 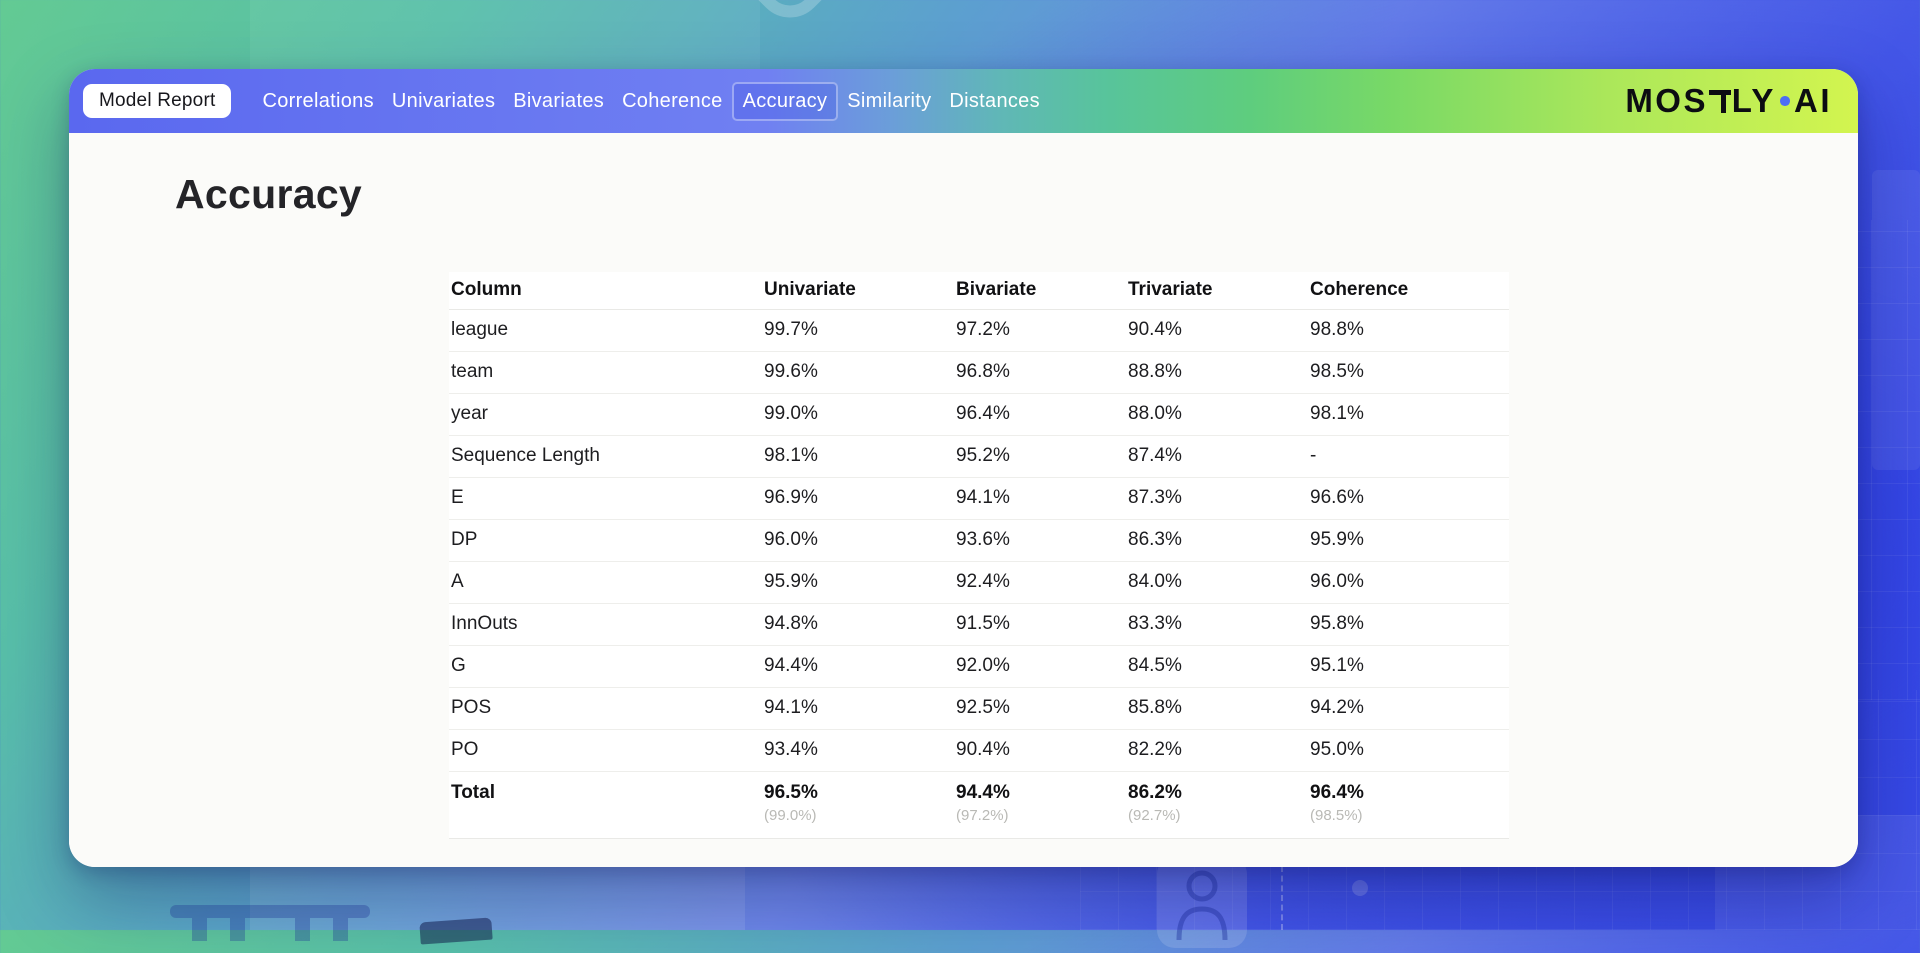 What do you see at coordinates (605, 291) in the screenshot?
I see `column-header: Column` at bounding box center [605, 291].